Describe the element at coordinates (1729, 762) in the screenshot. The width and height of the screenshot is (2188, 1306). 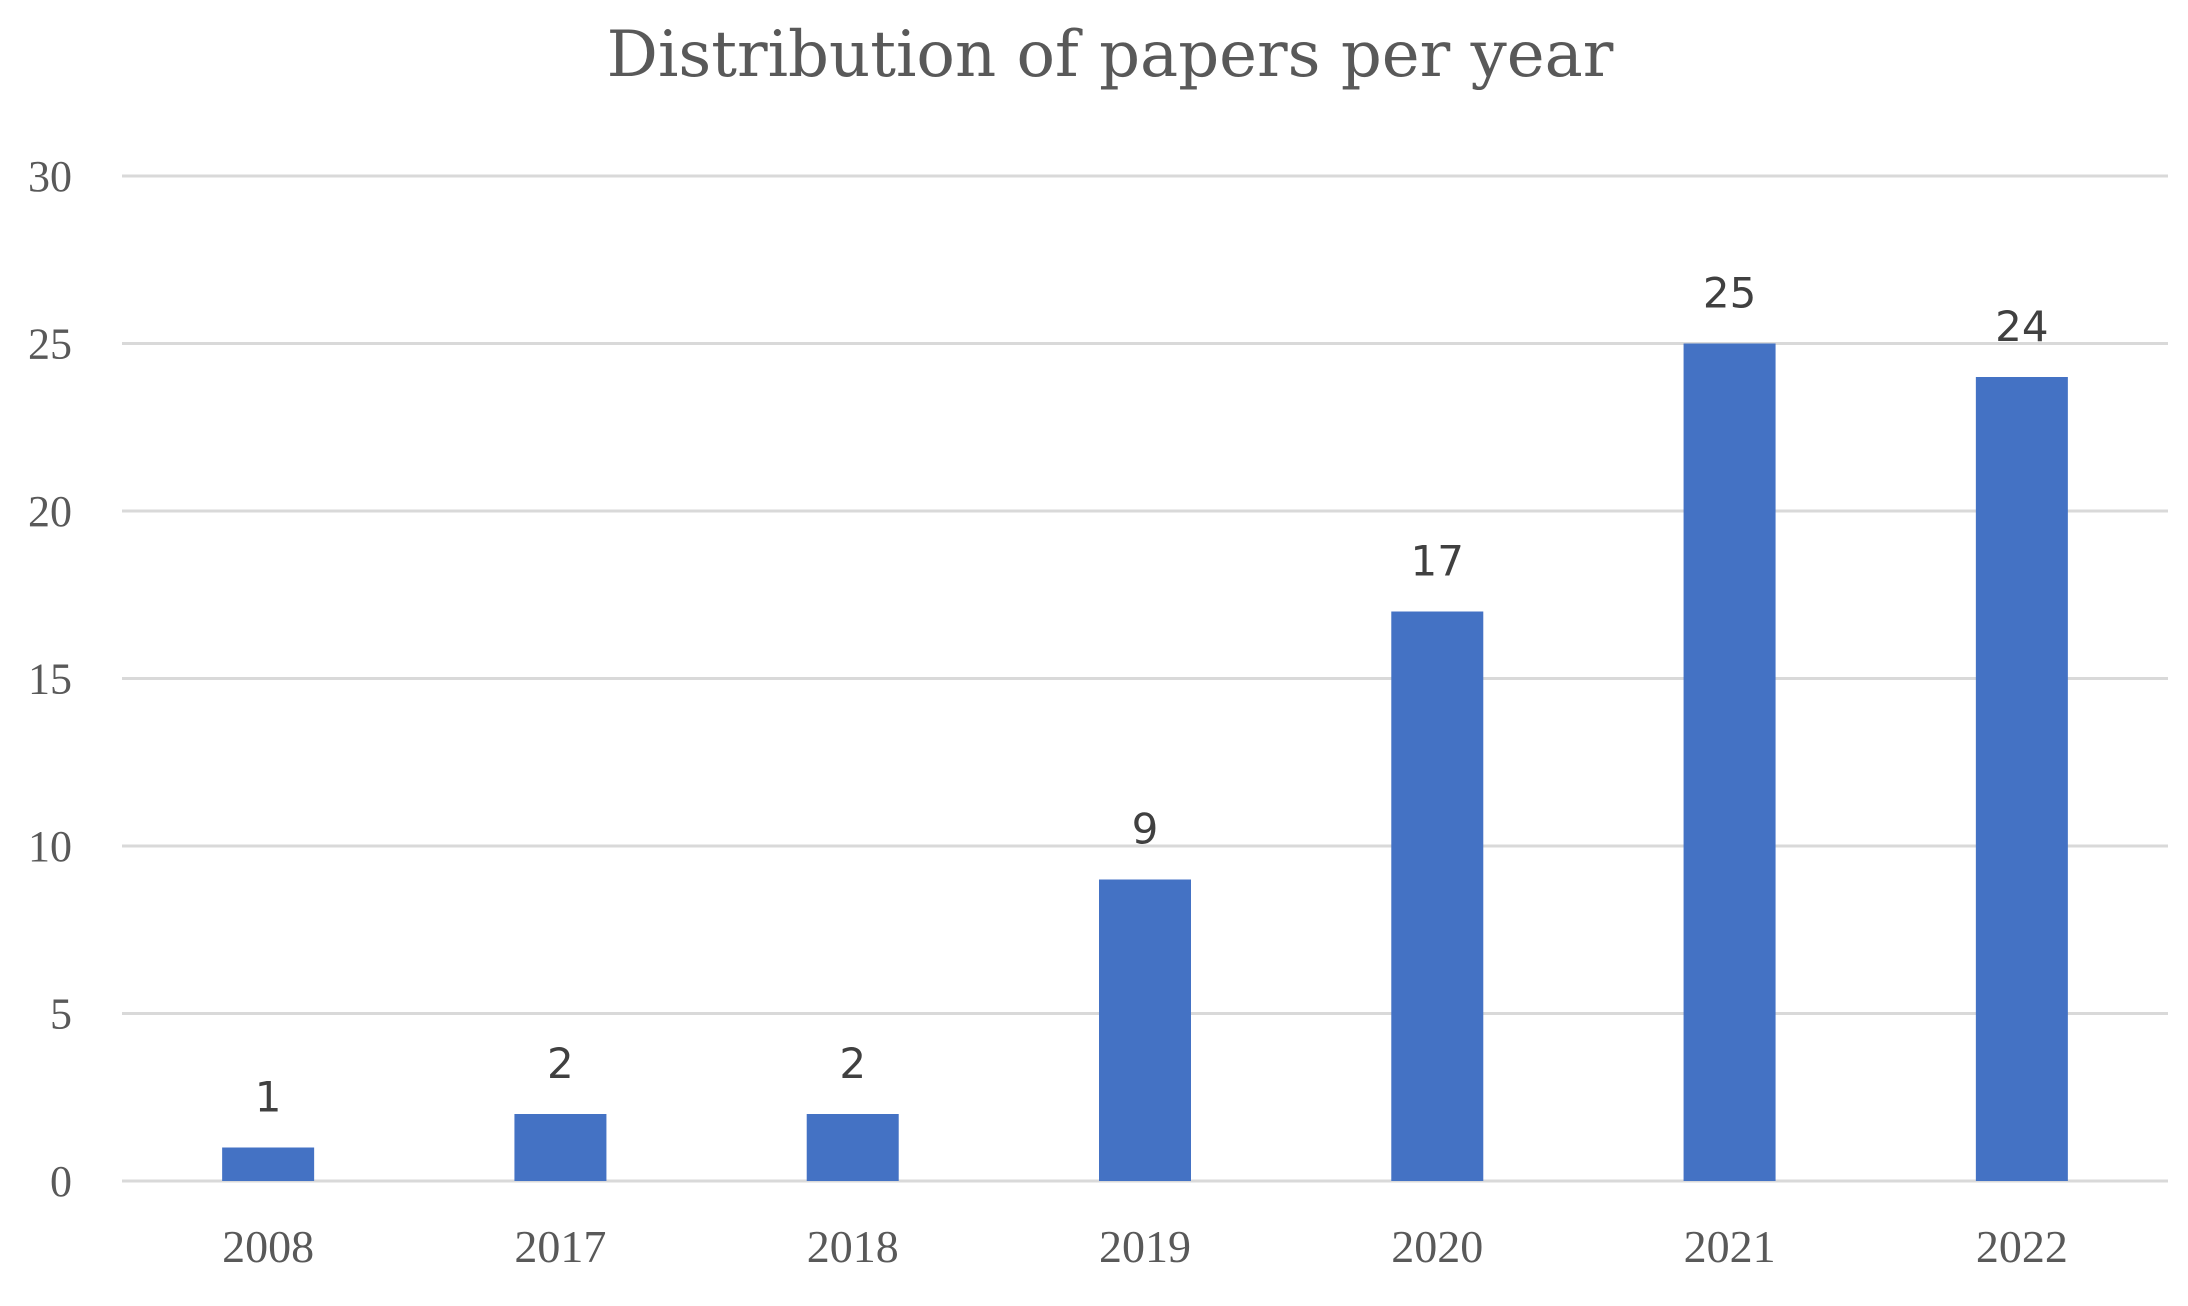
I see `bar-2021` at that location.